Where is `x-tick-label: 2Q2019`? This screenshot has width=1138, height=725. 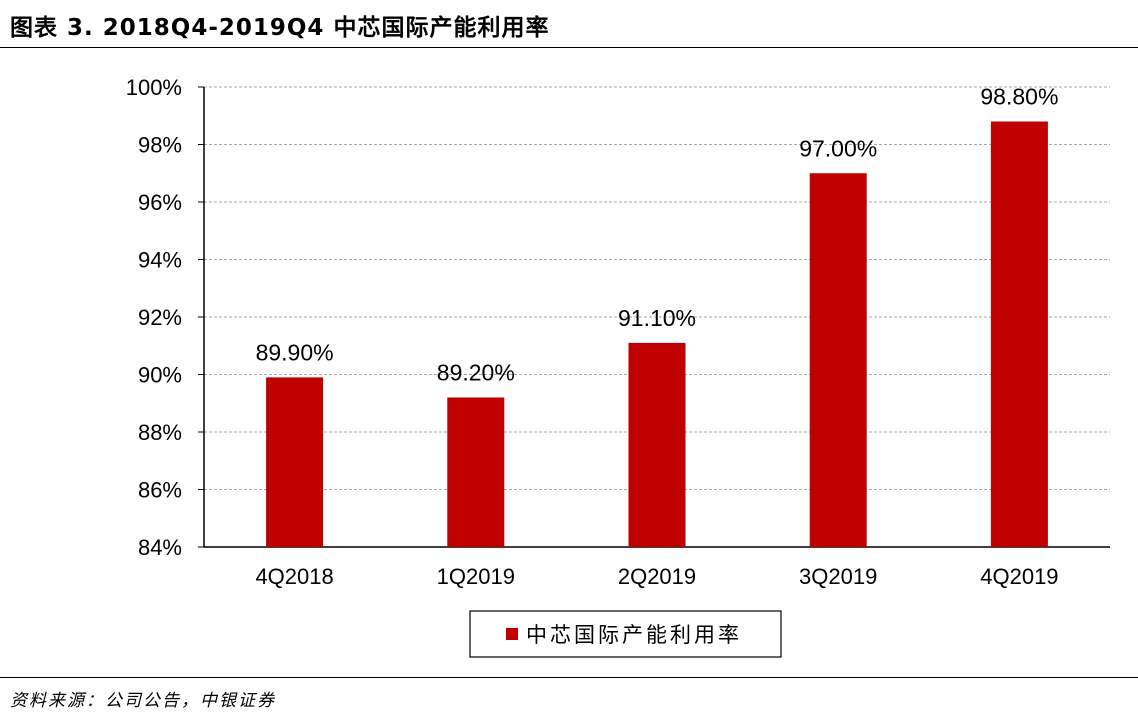
x-tick-label: 2Q2019 is located at coordinates (657, 576).